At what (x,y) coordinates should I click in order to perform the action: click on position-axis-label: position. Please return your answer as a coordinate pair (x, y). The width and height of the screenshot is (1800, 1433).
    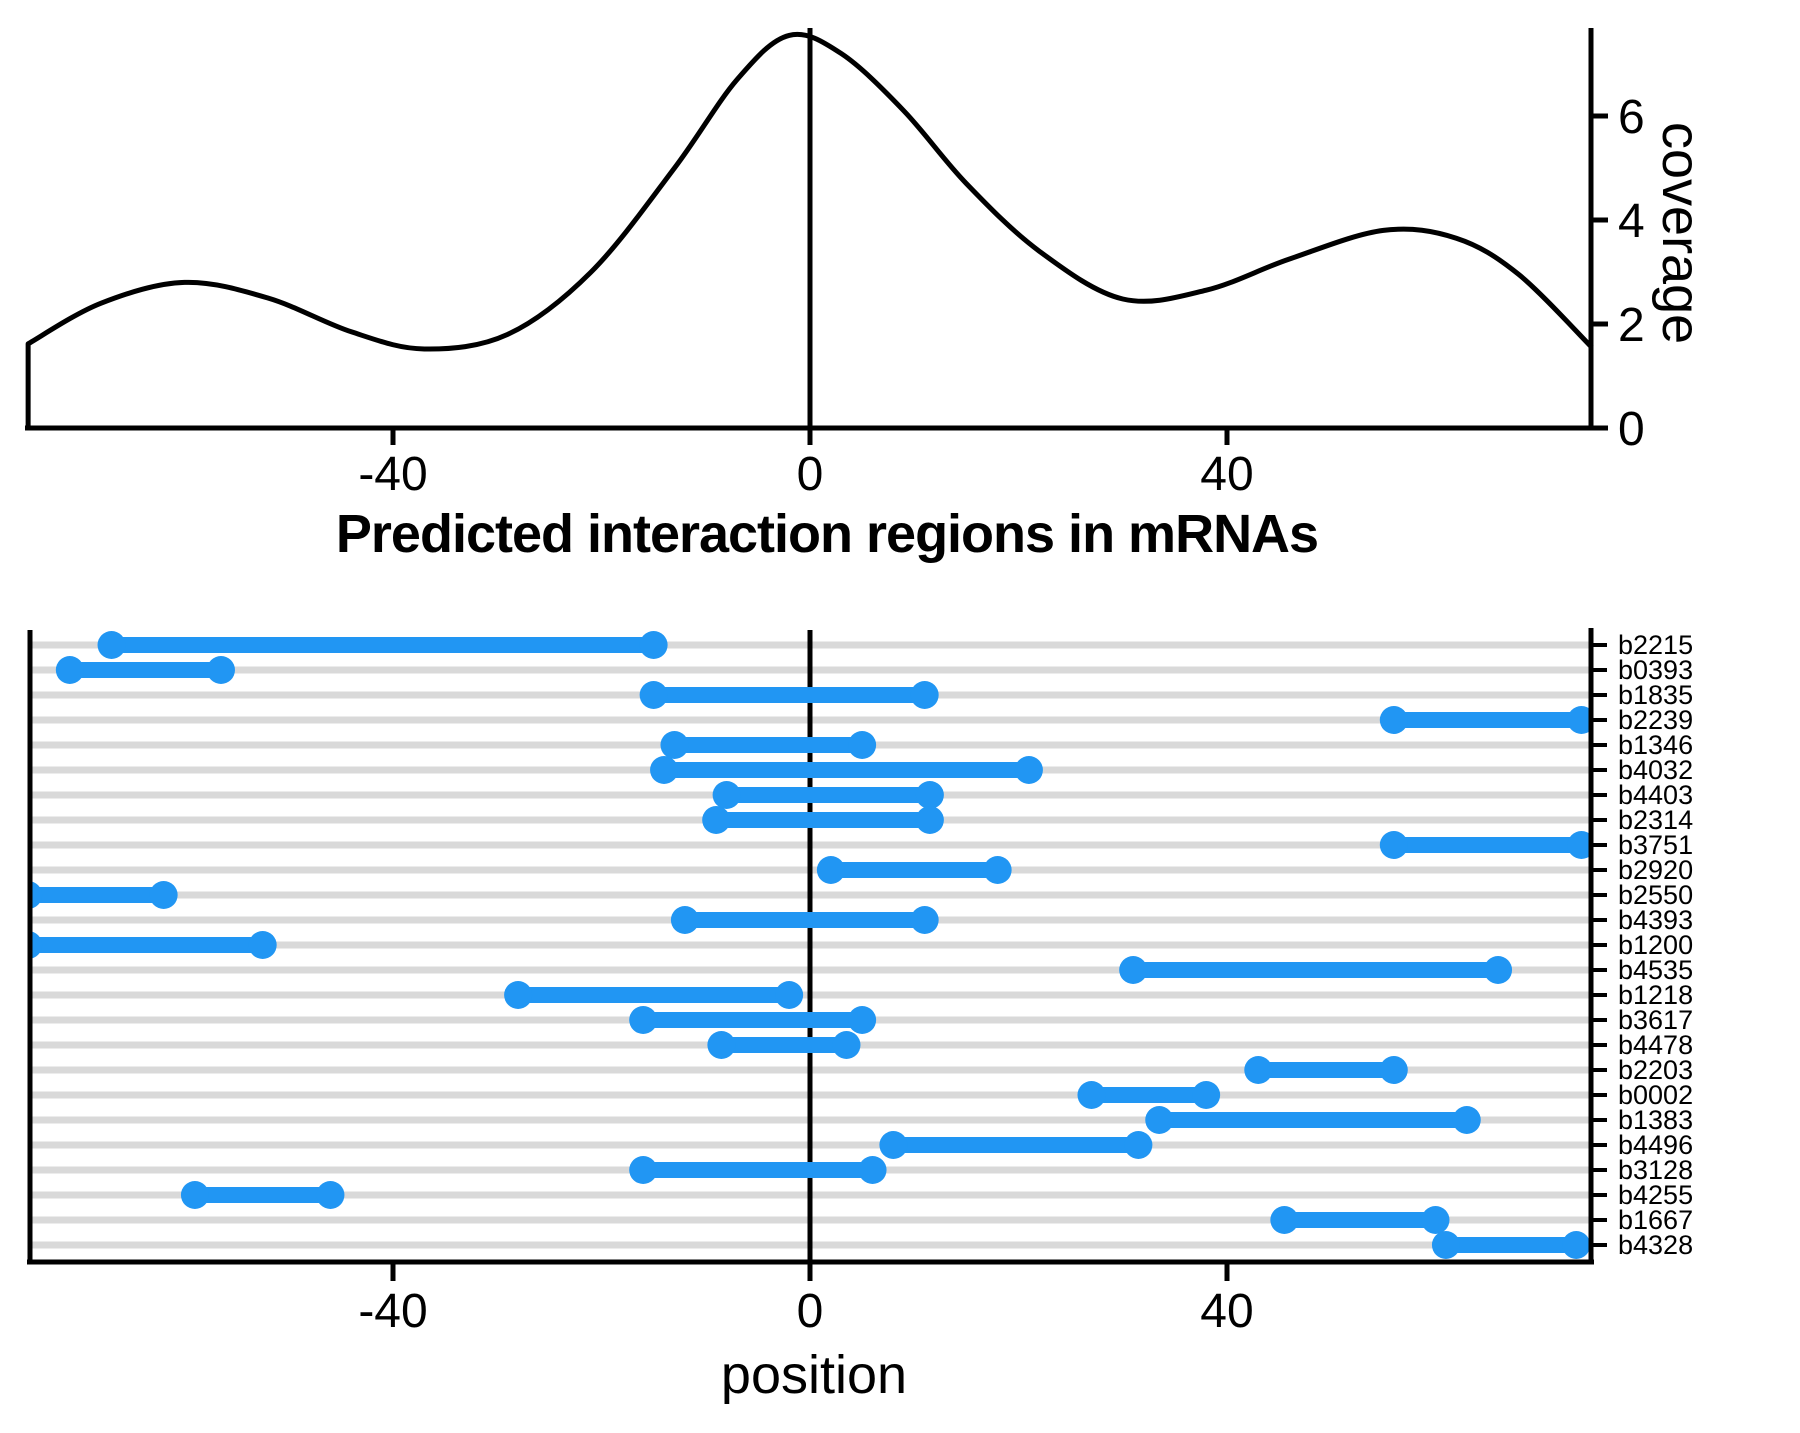
    Looking at the image, I should click on (814, 1375).